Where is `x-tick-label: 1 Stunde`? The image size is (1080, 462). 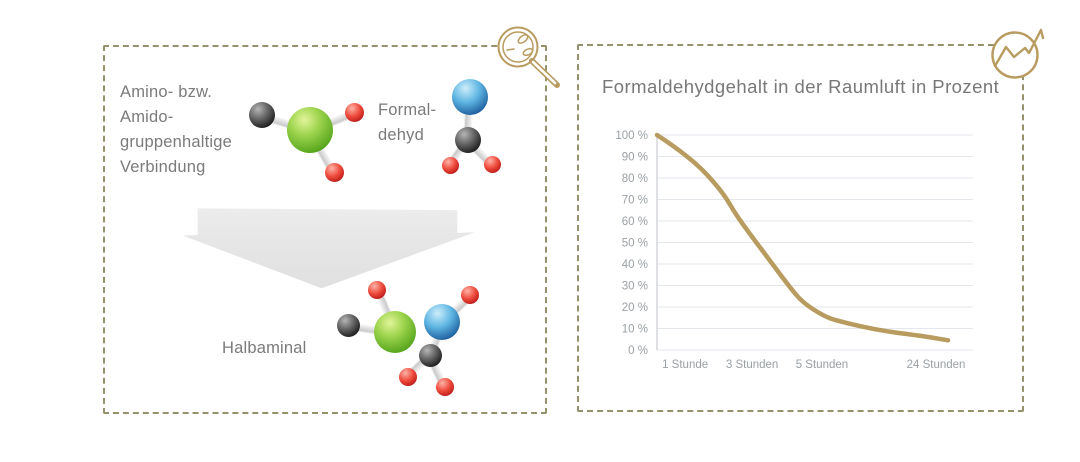
x-tick-label: 1 Stunde is located at coordinates (685, 365).